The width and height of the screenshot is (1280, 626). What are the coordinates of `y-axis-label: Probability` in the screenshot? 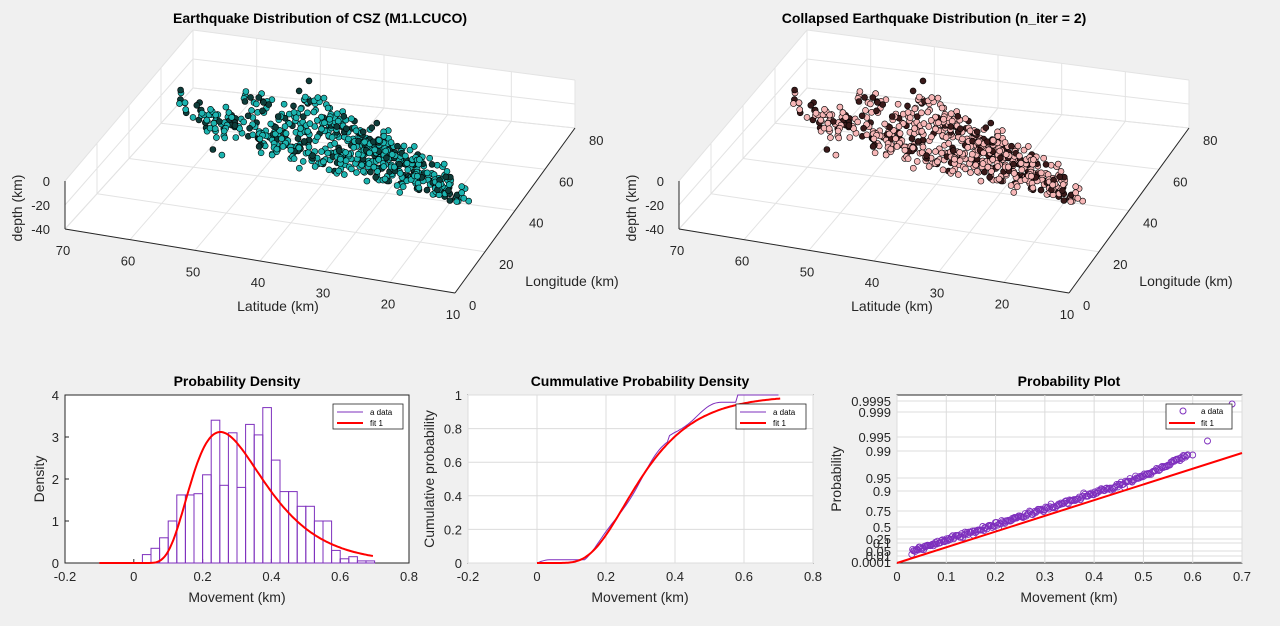 It's located at (836, 478).